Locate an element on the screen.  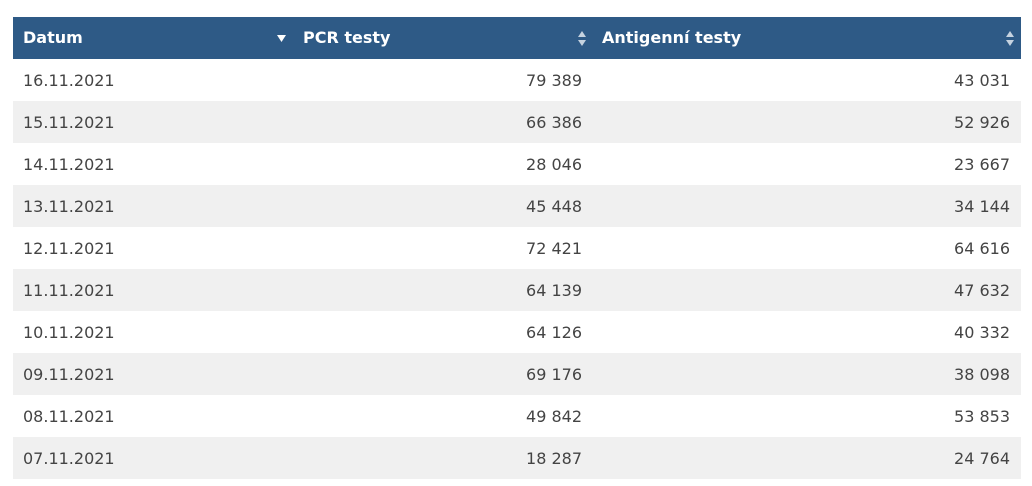
cell-date: 12.11.2021 is located at coordinates (69, 248).